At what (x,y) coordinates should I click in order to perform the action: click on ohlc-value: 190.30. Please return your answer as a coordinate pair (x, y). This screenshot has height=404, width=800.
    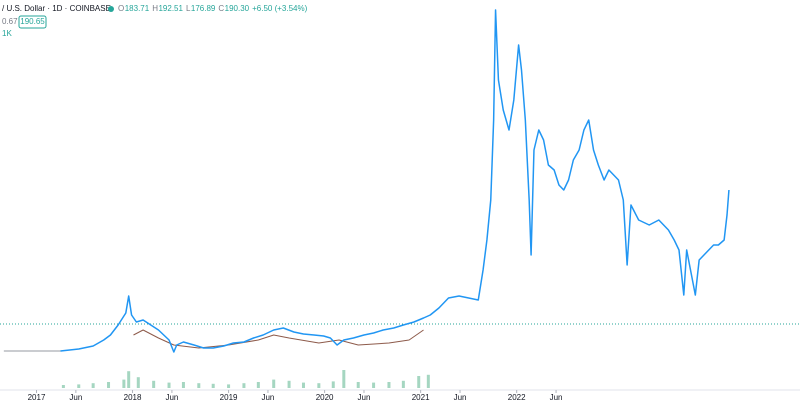
    Looking at the image, I should click on (237, 8).